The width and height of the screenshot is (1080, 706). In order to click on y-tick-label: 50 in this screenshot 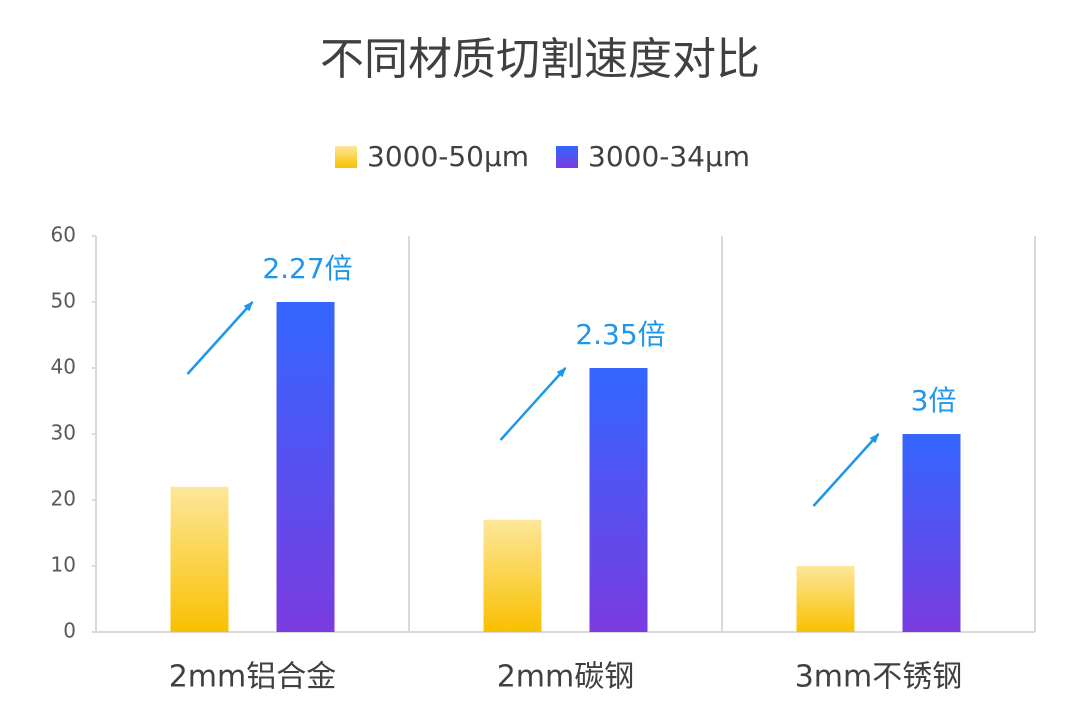, I will do `click(63, 301)`.